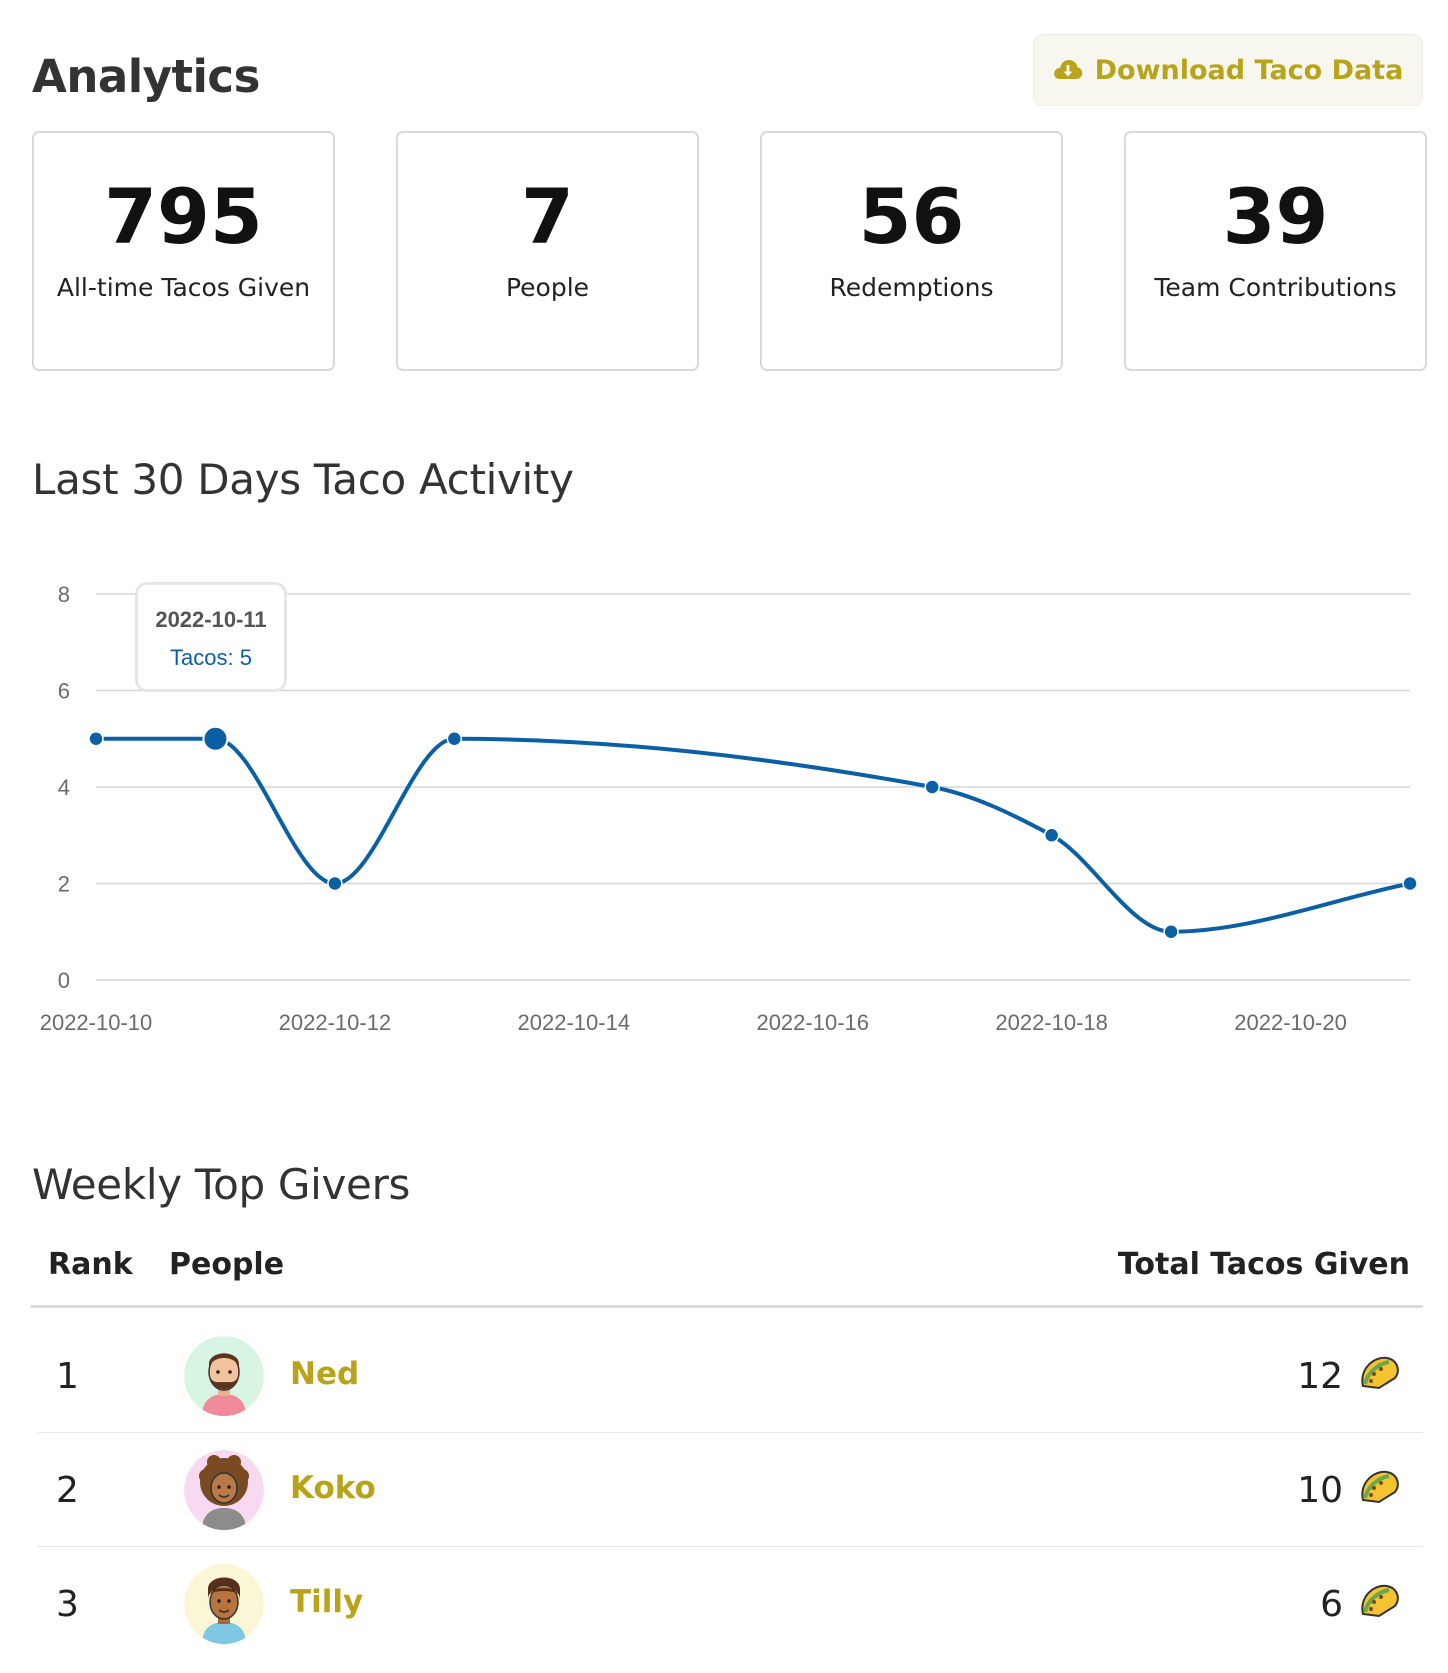  Describe the element at coordinates (183, 216) in the screenshot. I see `stat-value: 795` at that location.